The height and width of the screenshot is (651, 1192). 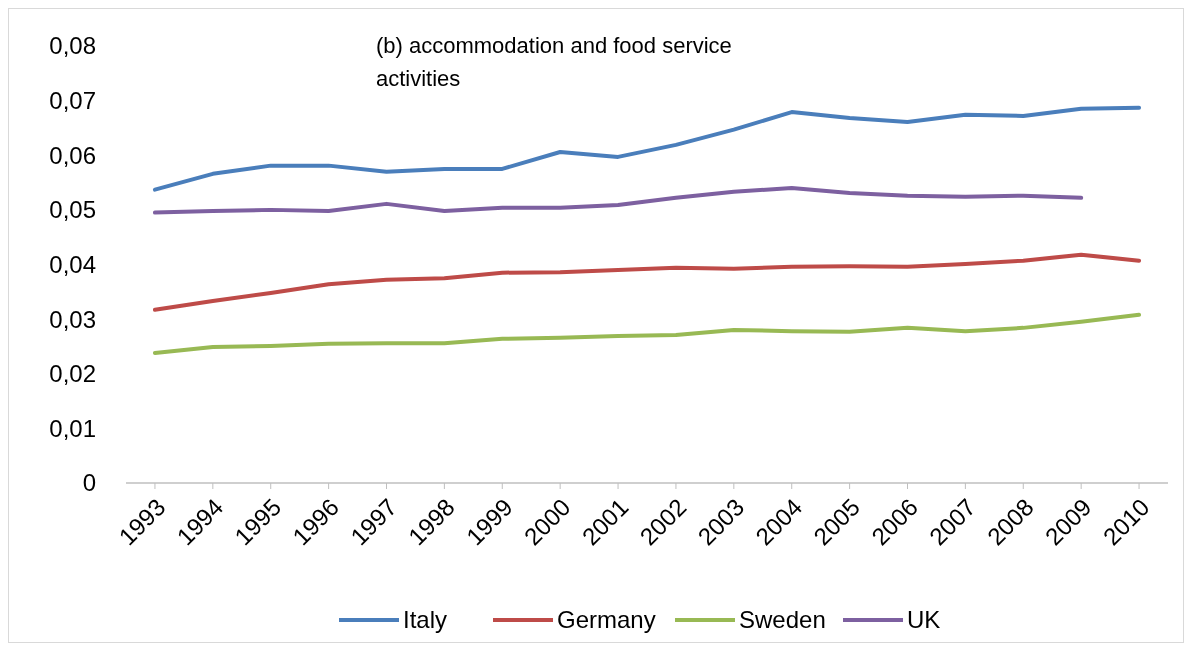 What do you see at coordinates (72, 101) in the screenshot?
I see `y-tick-label: 0,07` at bounding box center [72, 101].